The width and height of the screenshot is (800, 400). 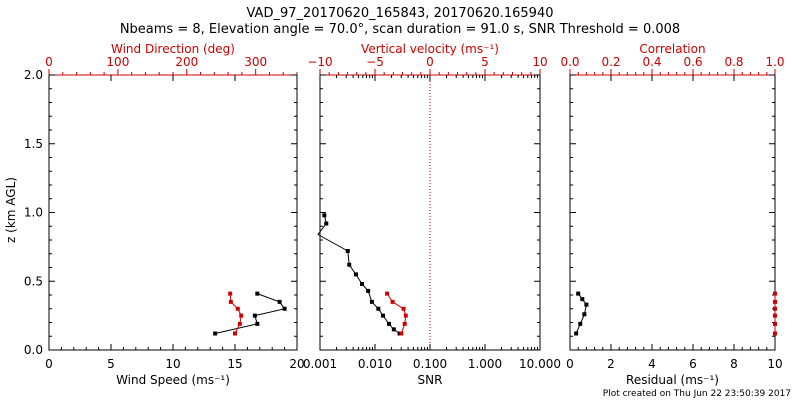 I want to click on panel-1-top-axis-label: Wind Direction (deg), so click(x=173, y=49).